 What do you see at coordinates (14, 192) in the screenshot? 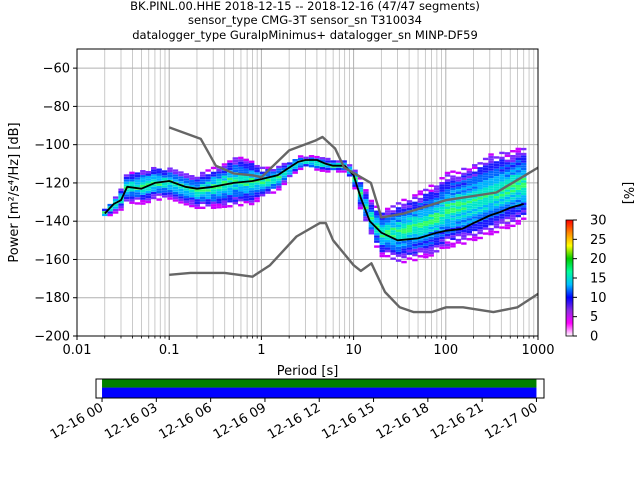
I see `y-axis-label: Power [m²/s⁴/Hz] [dB]` at bounding box center [14, 192].